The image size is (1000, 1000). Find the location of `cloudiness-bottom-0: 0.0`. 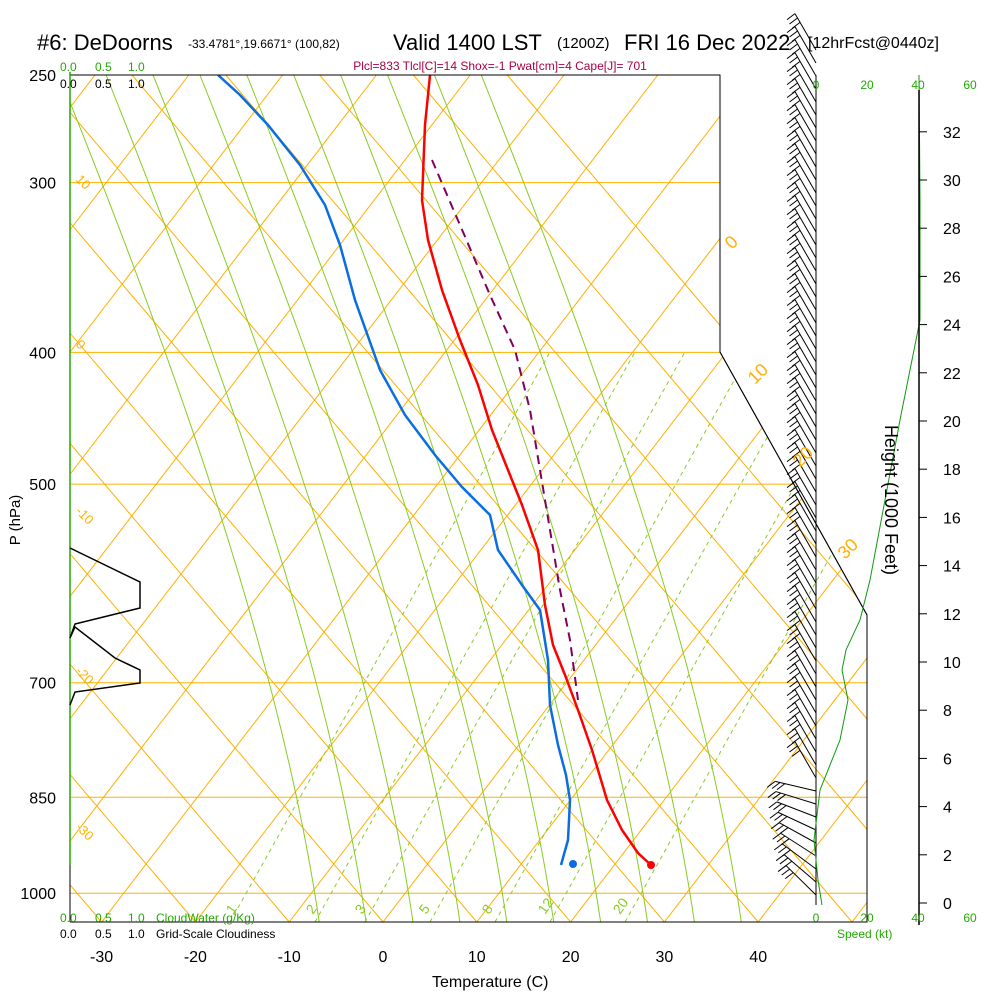

cloudiness-bottom-0: 0.0 is located at coordinates (68, 934).